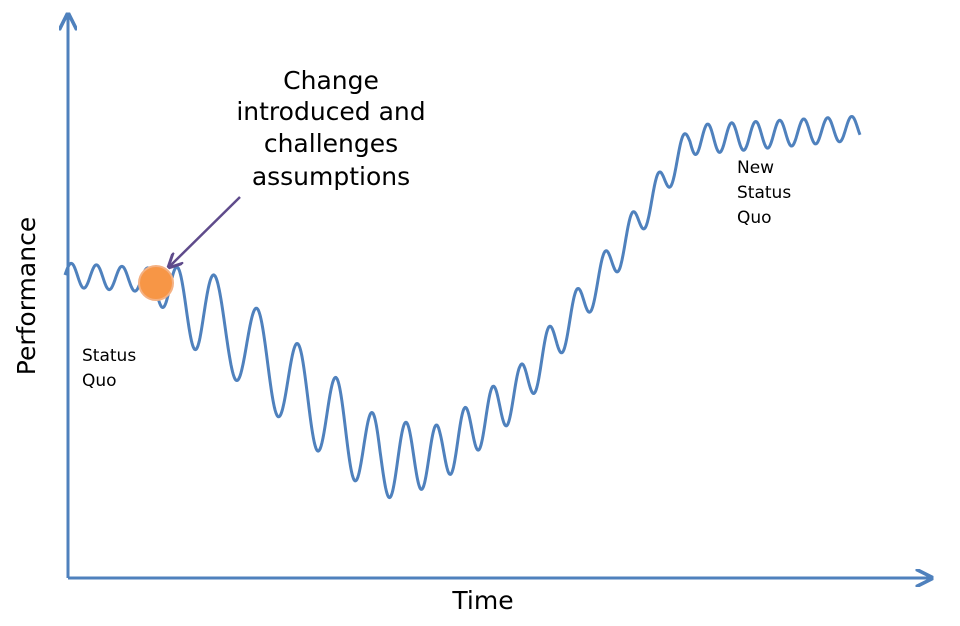 The image size is (960, 626). I want to click on end-label-line: Status, so click(764, 193).